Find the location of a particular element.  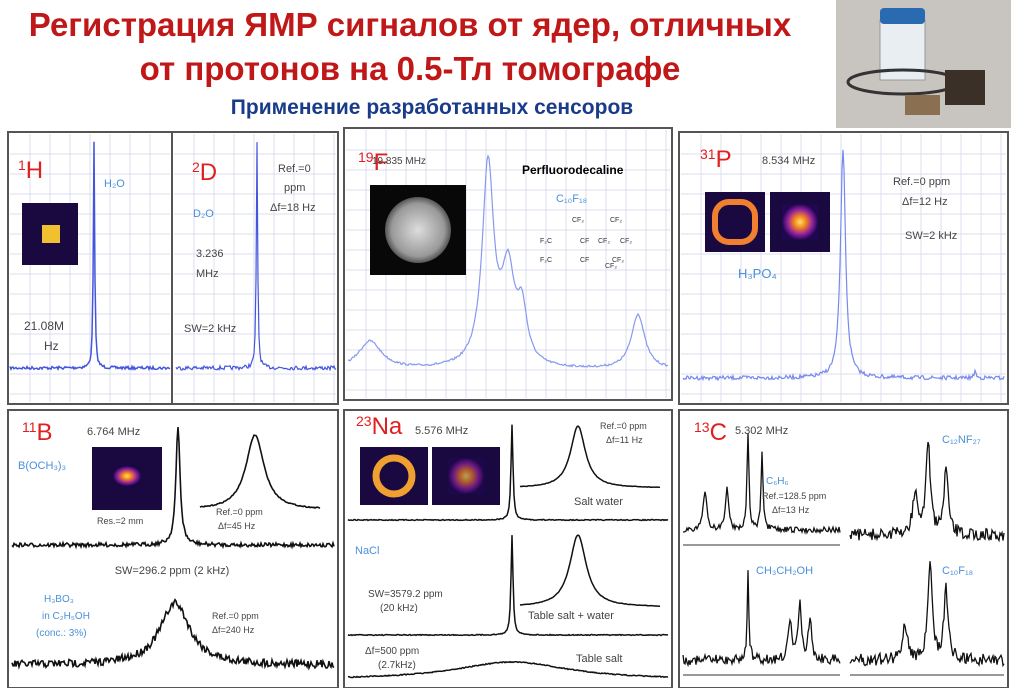

mass-number: 31 is located at coordinates (708, 154).